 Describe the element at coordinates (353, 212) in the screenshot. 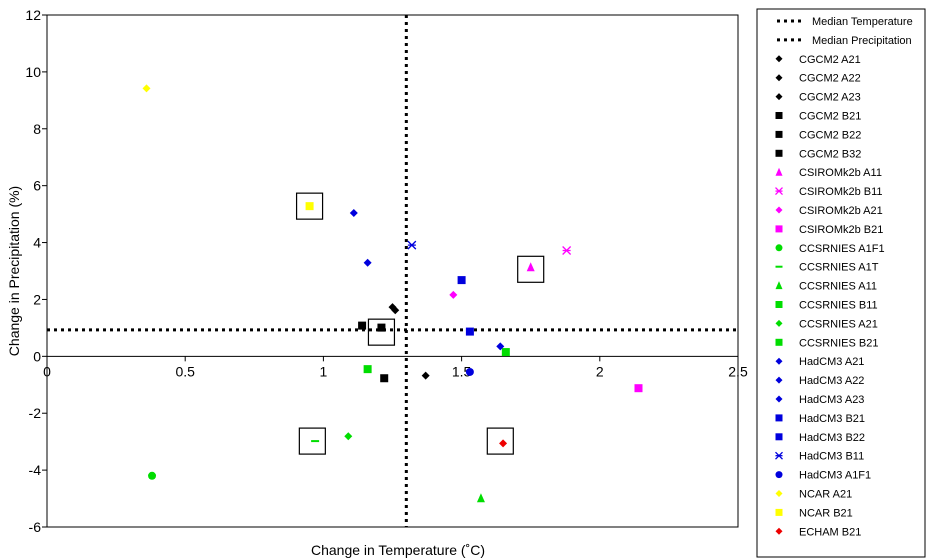

I see `data-point: HadCM3 A21` at that location.